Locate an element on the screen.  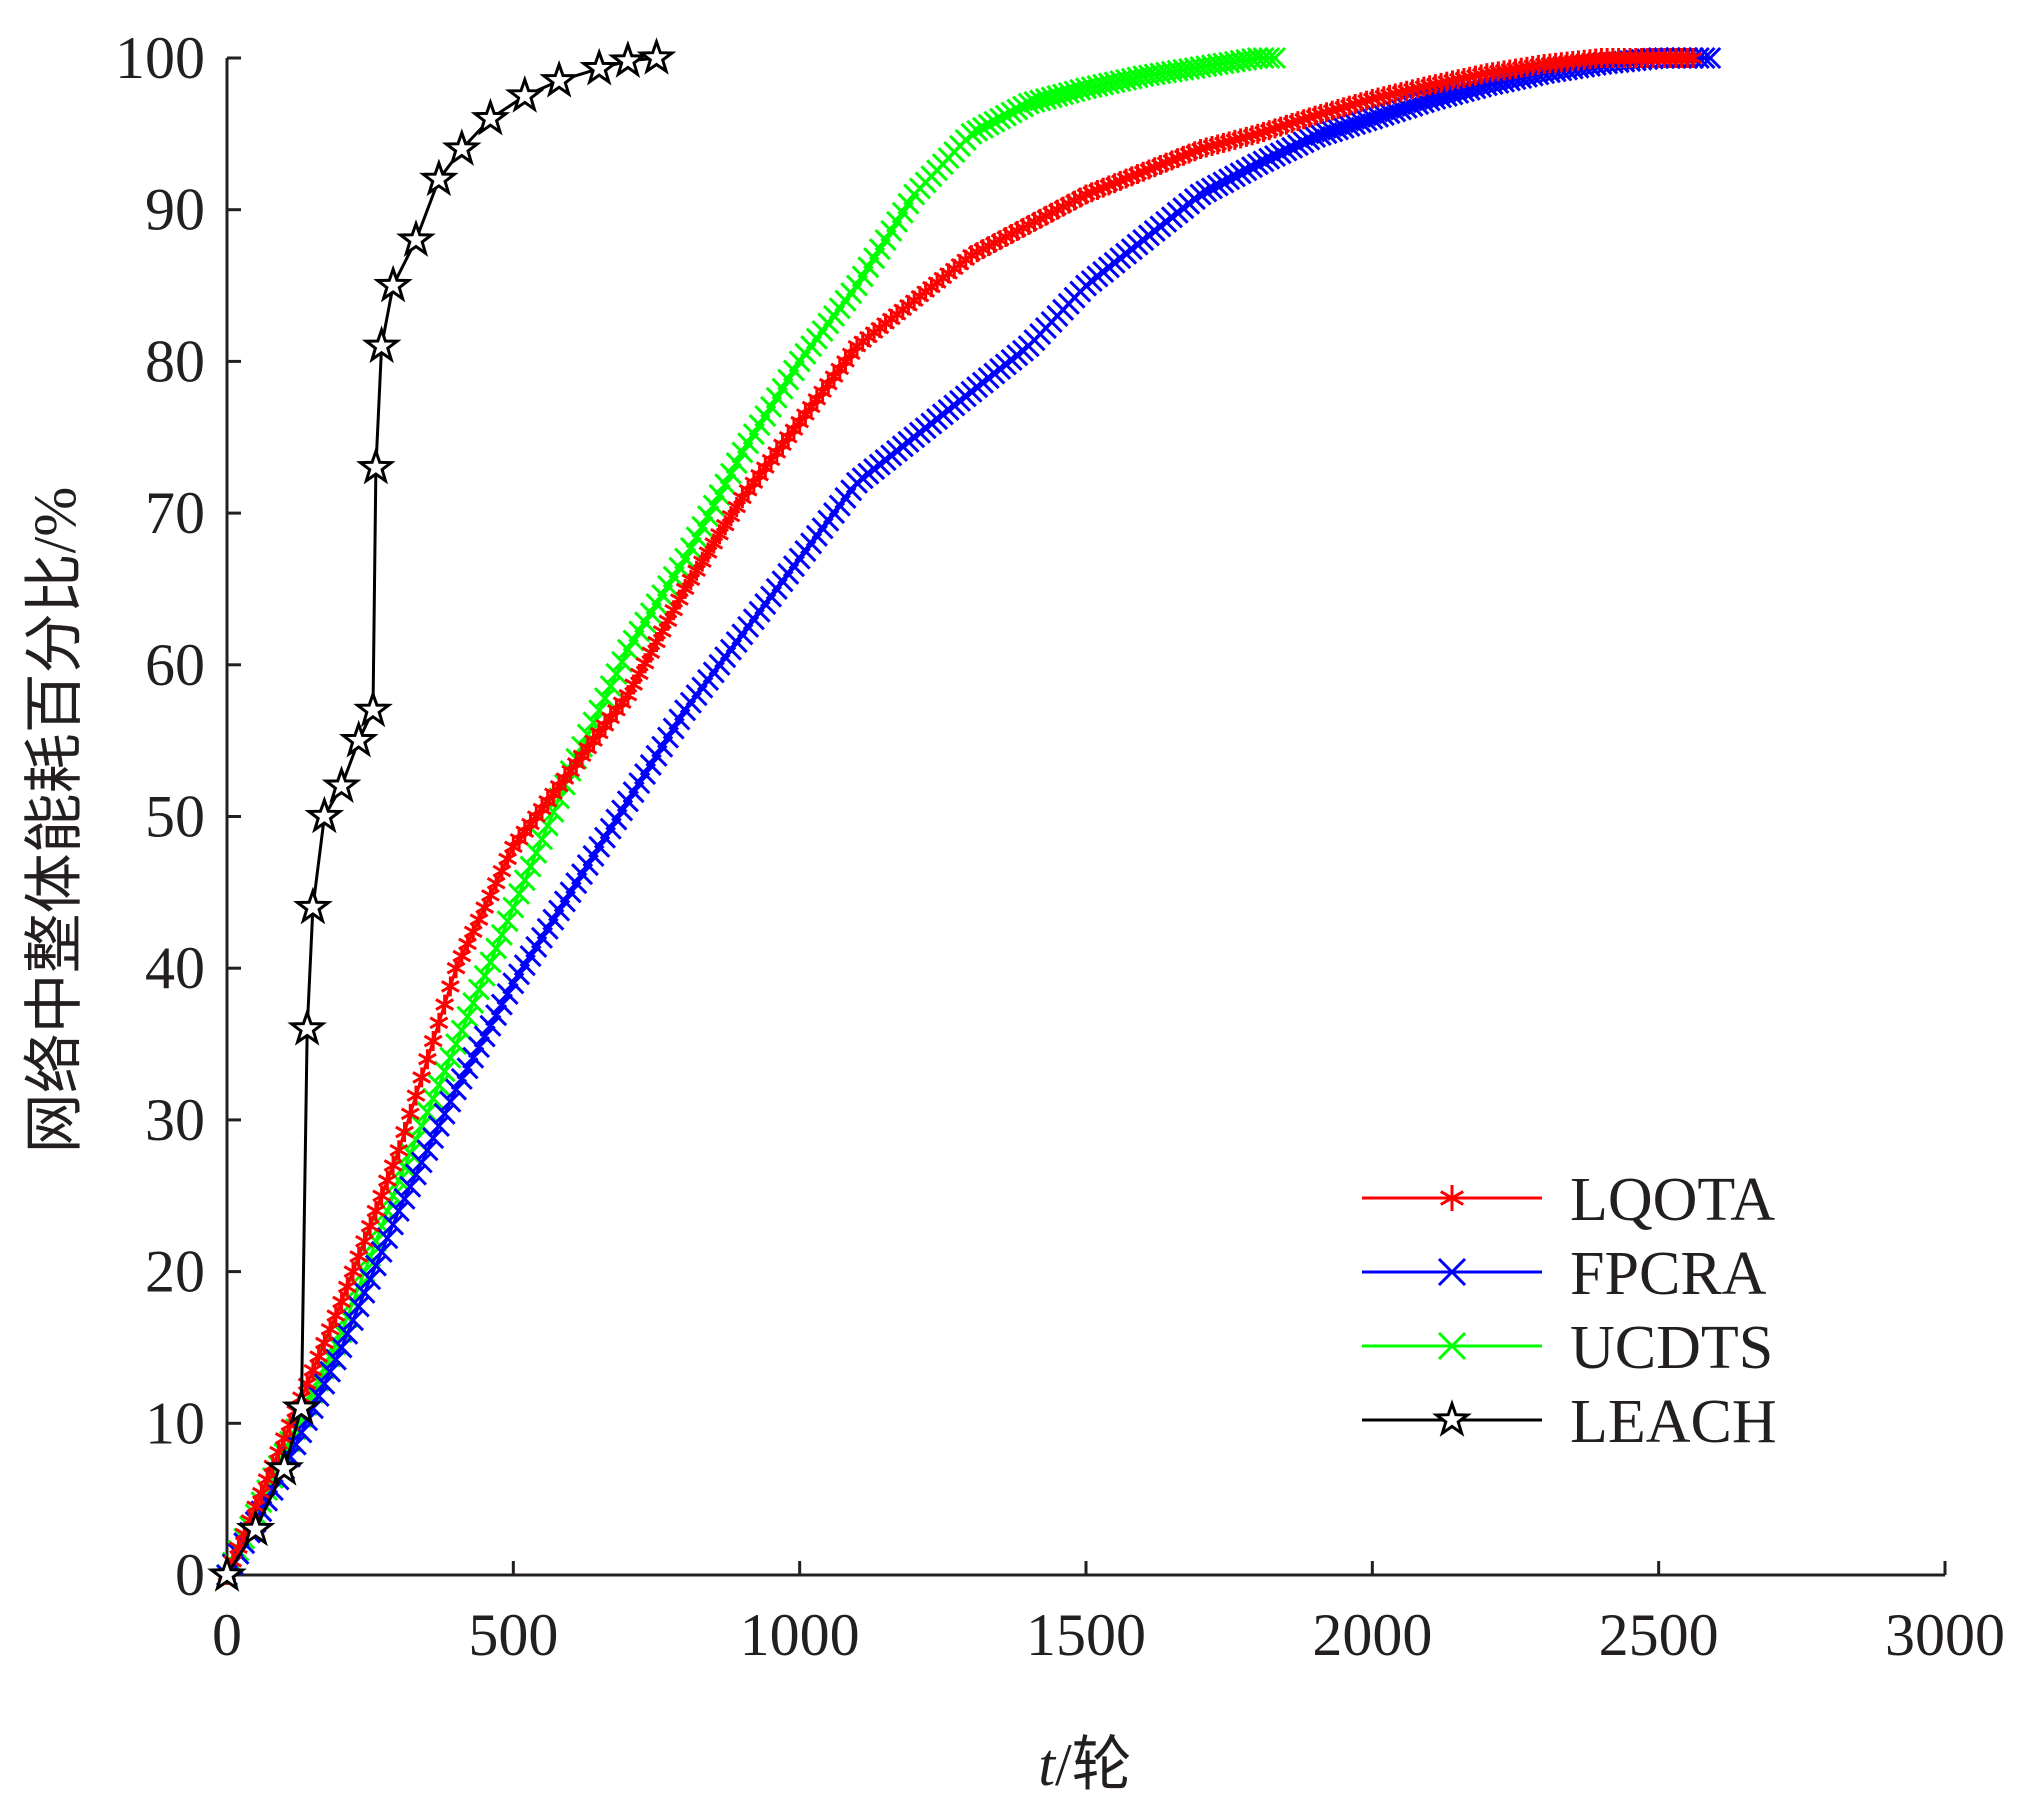
legend-item: FPCRA is located at coordinates (1564, 1274).